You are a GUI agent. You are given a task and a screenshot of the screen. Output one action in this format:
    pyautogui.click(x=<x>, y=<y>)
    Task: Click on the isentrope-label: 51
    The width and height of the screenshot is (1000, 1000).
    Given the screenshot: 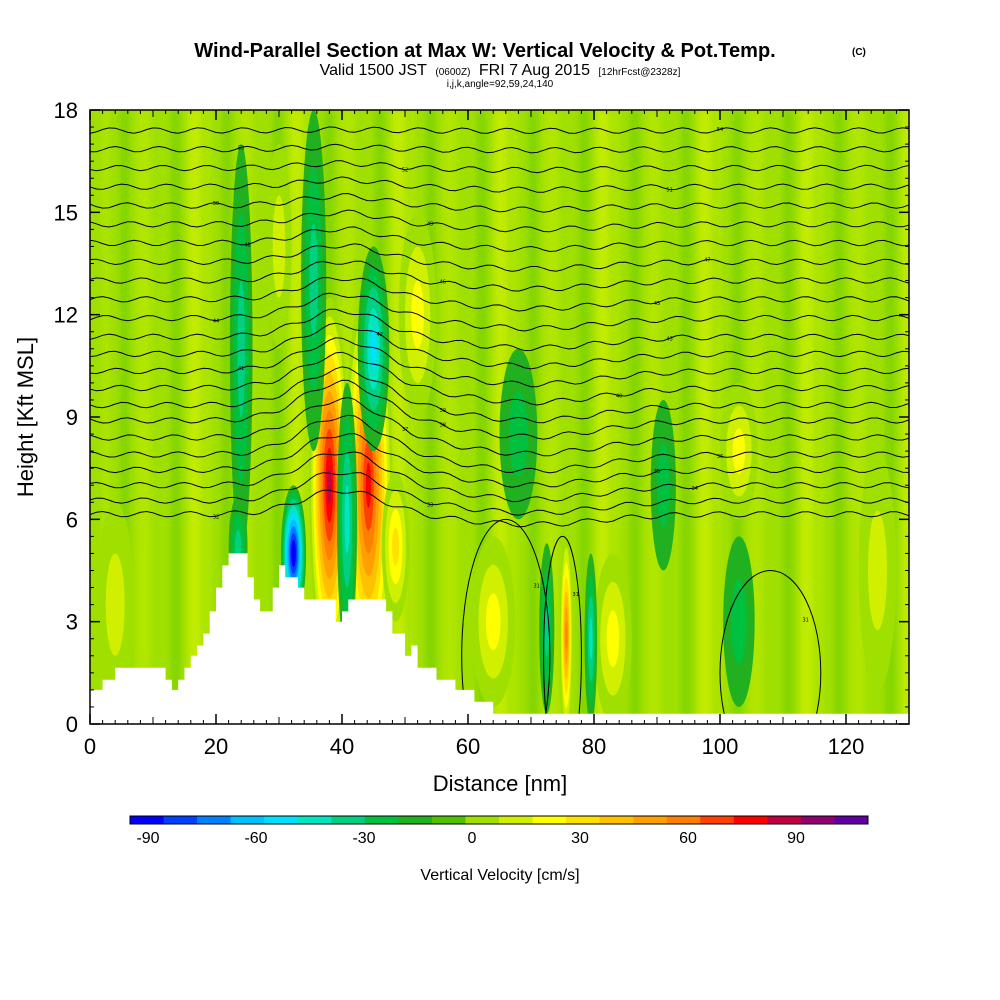 What is the action you would take?
    pyautogui.click(x=669, y=191)
    